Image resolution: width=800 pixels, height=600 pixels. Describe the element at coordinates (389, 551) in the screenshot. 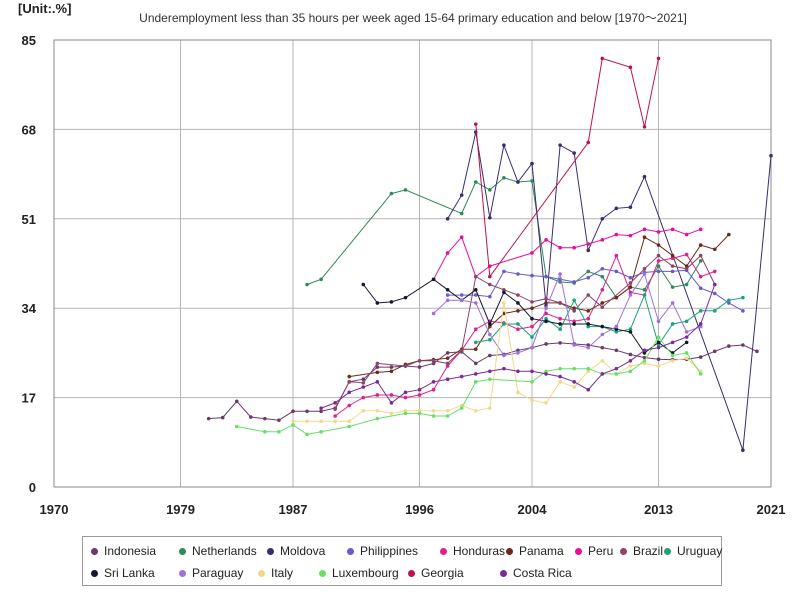

I see `legend-label: Philippines` at that location.